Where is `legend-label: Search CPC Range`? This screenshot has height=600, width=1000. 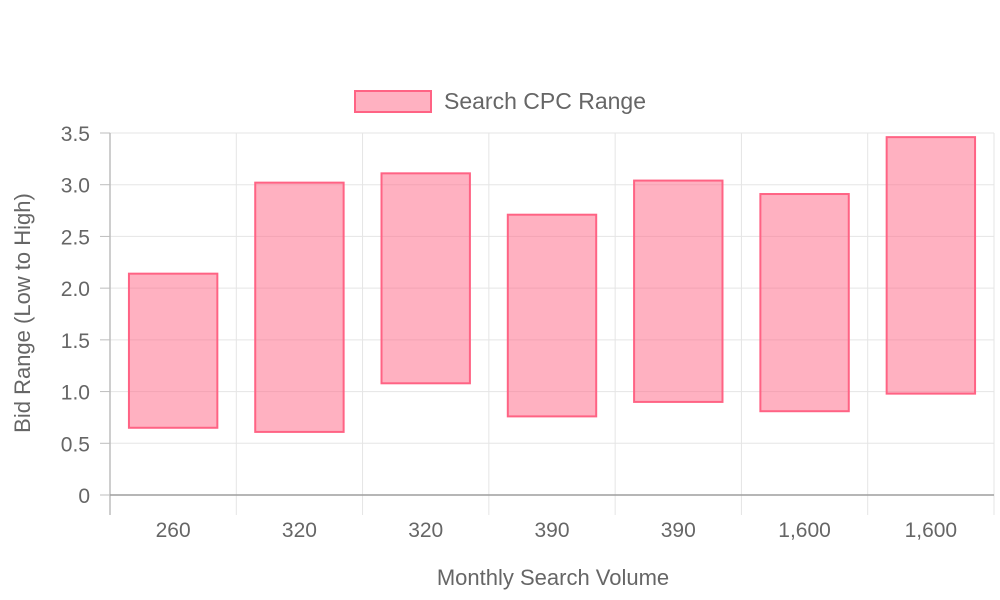
legend-label: Search CPC Range is located at coordinates (545, 101).